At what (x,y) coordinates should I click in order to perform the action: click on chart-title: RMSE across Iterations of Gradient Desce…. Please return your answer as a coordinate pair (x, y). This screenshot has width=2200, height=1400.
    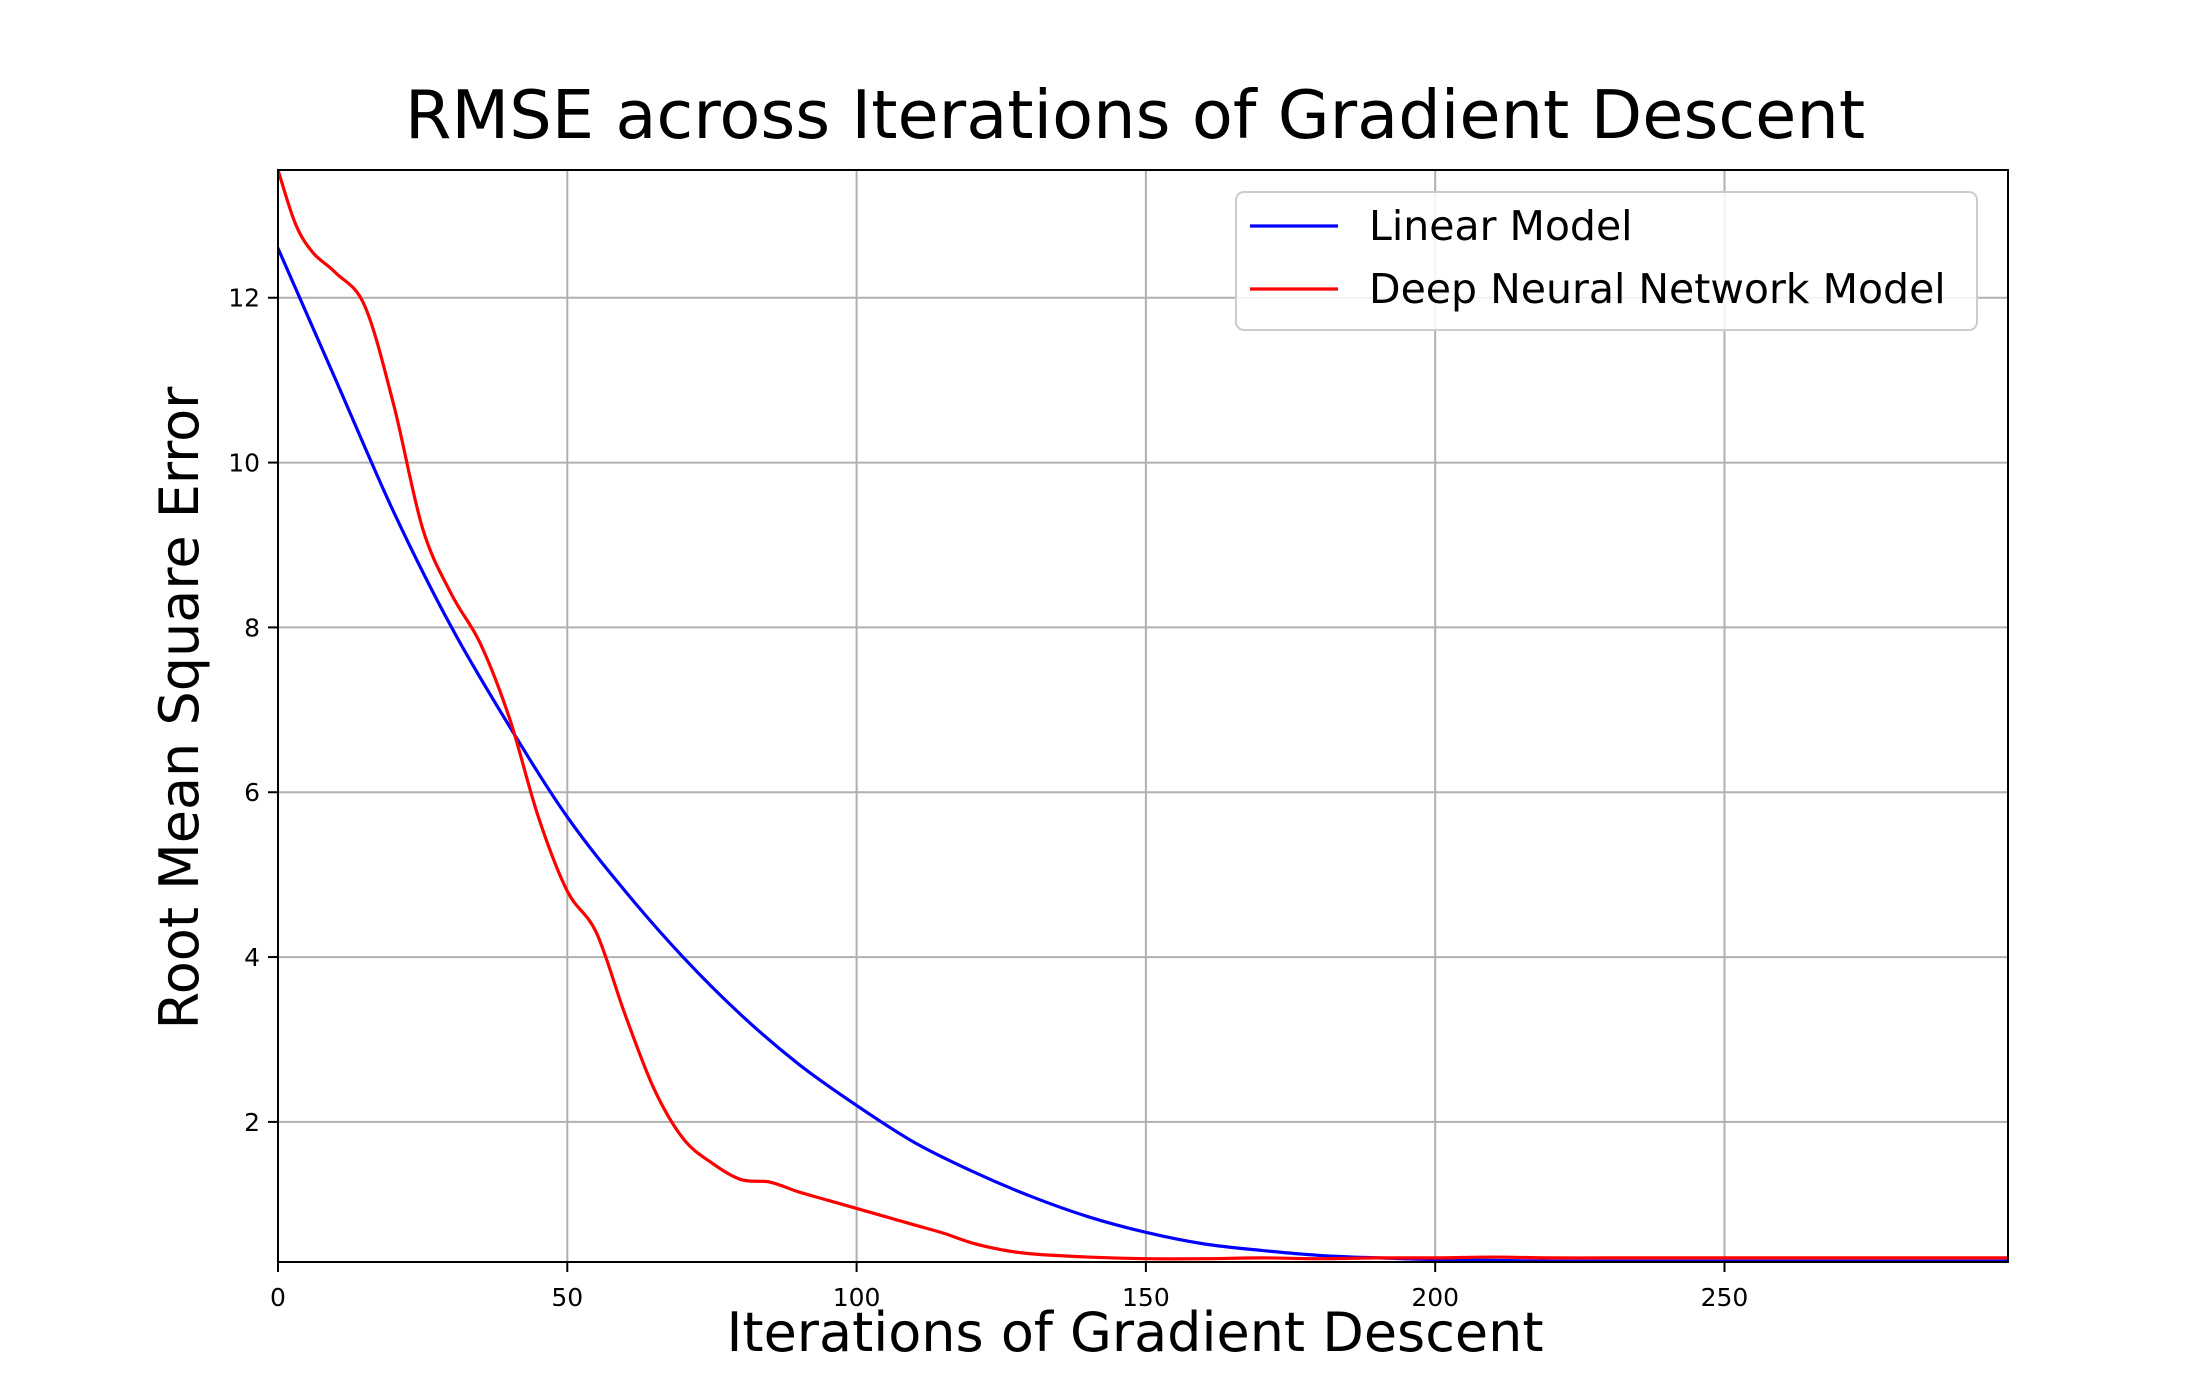
    Looking at the image, I should click on (1135, 115).